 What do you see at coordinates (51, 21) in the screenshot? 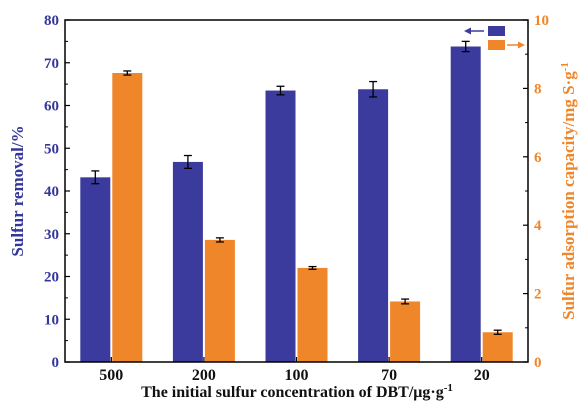
I see `y-tick-label-left-80: 80` at bounding box center [51, 21].